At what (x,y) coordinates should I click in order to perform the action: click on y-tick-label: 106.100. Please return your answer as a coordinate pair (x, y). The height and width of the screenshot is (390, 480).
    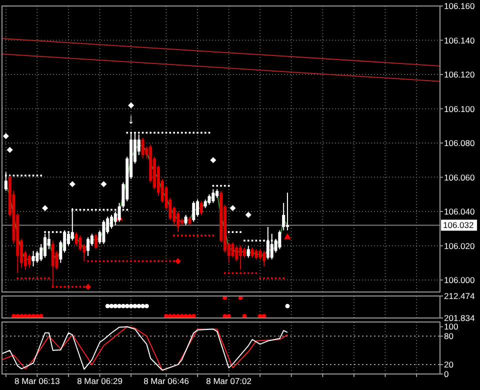
    Looking at the image, I should click on (459, 109).